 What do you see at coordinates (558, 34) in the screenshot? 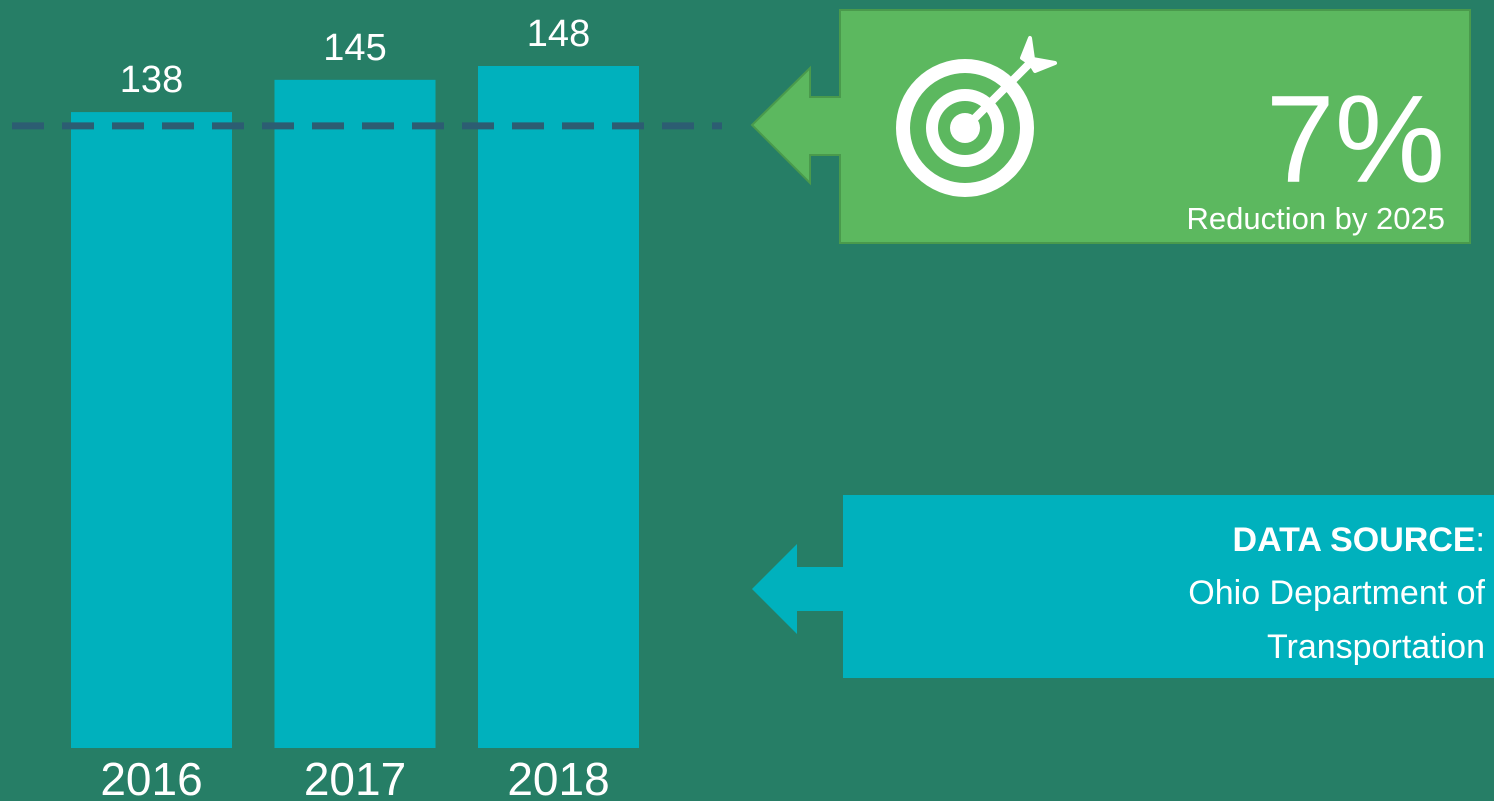
I see `data-label: 148` at bounding box center [558, 34].